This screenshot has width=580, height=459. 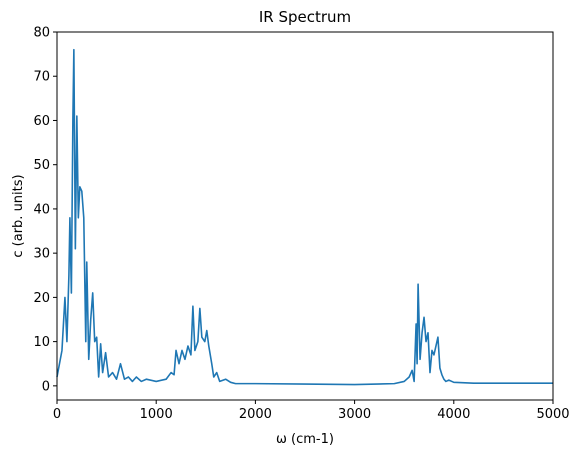 What do you see at coordinates (156, 414) in the screenshot?
I see `x-tick-label: 1000` at bounding box center [156, 414].